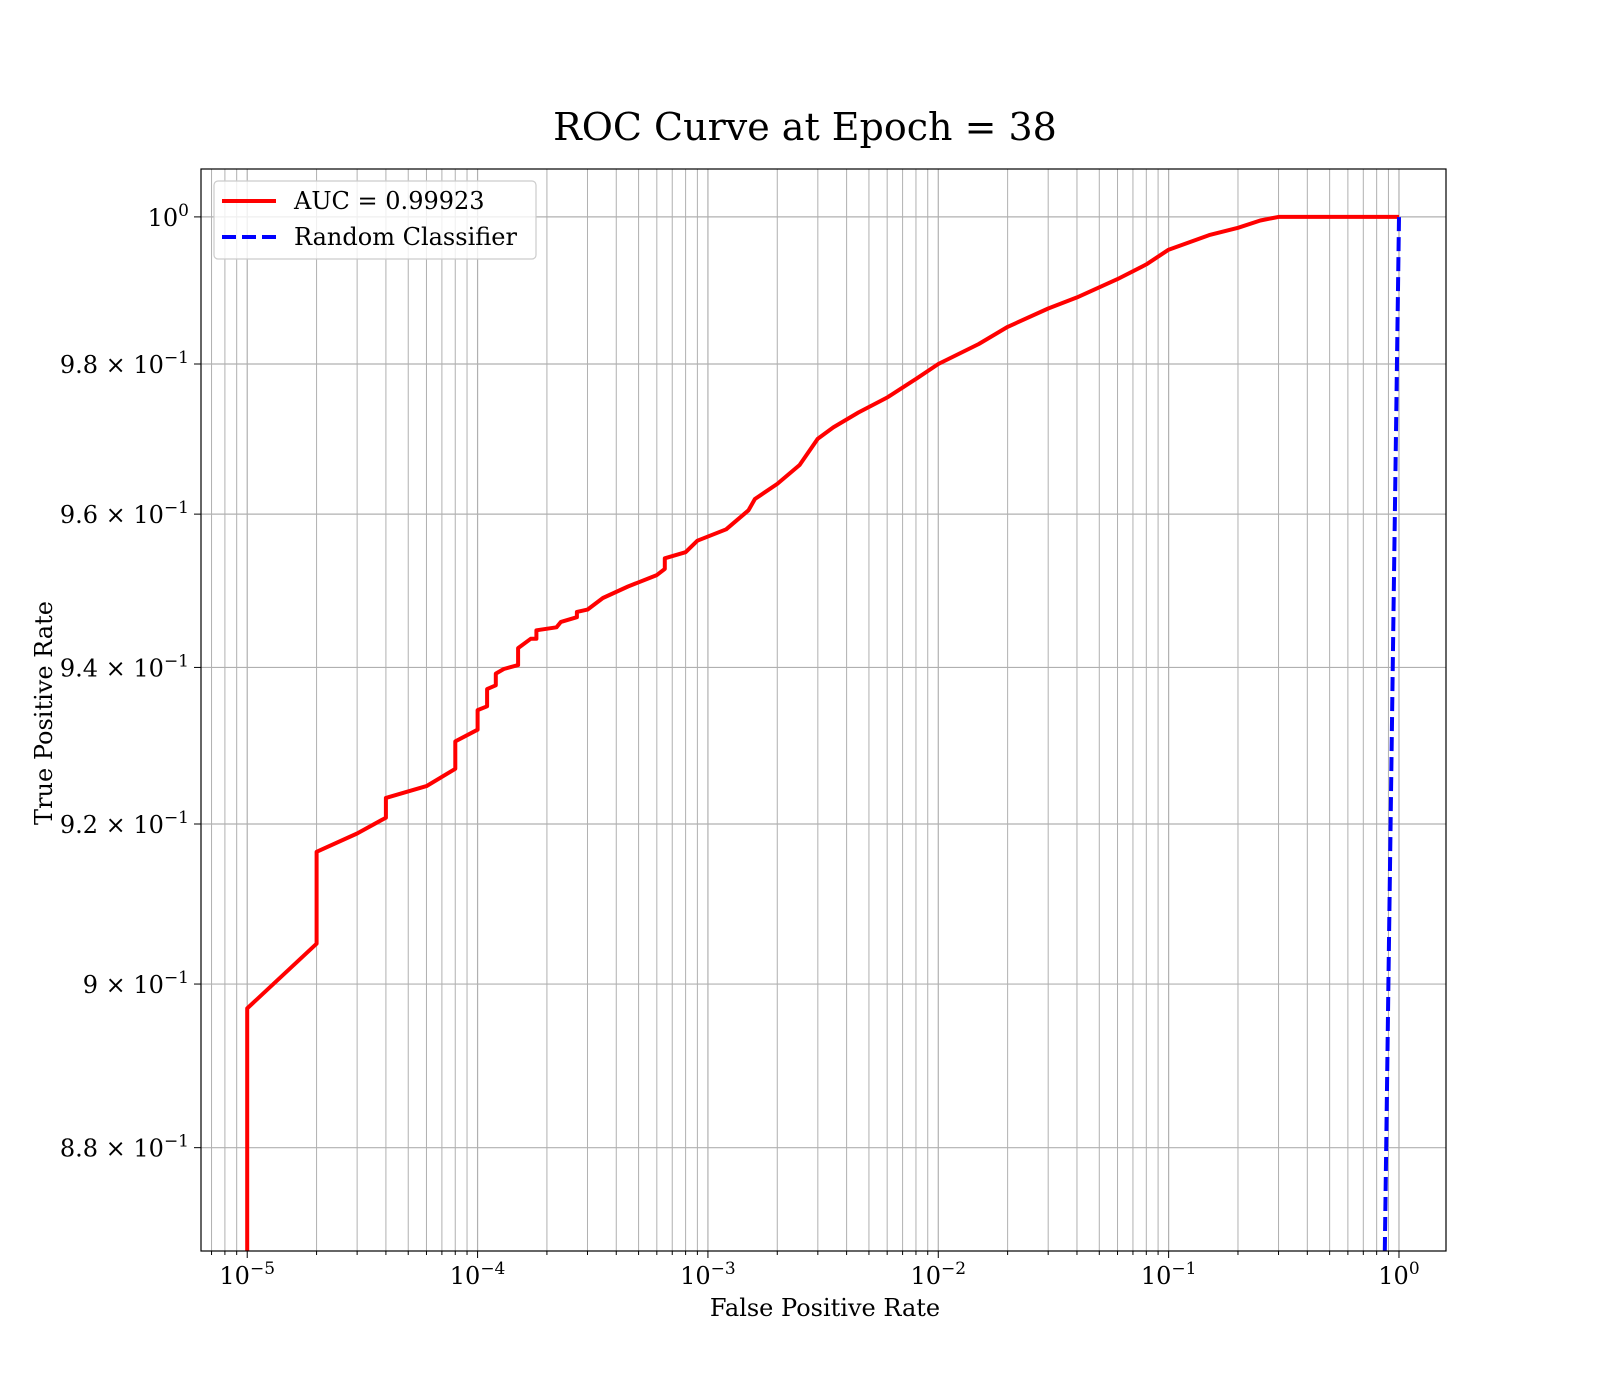 The height and width of the screenshot is (1400, 1600). I want to click on x-tick-label: 10⁻², so click(938, 1274).